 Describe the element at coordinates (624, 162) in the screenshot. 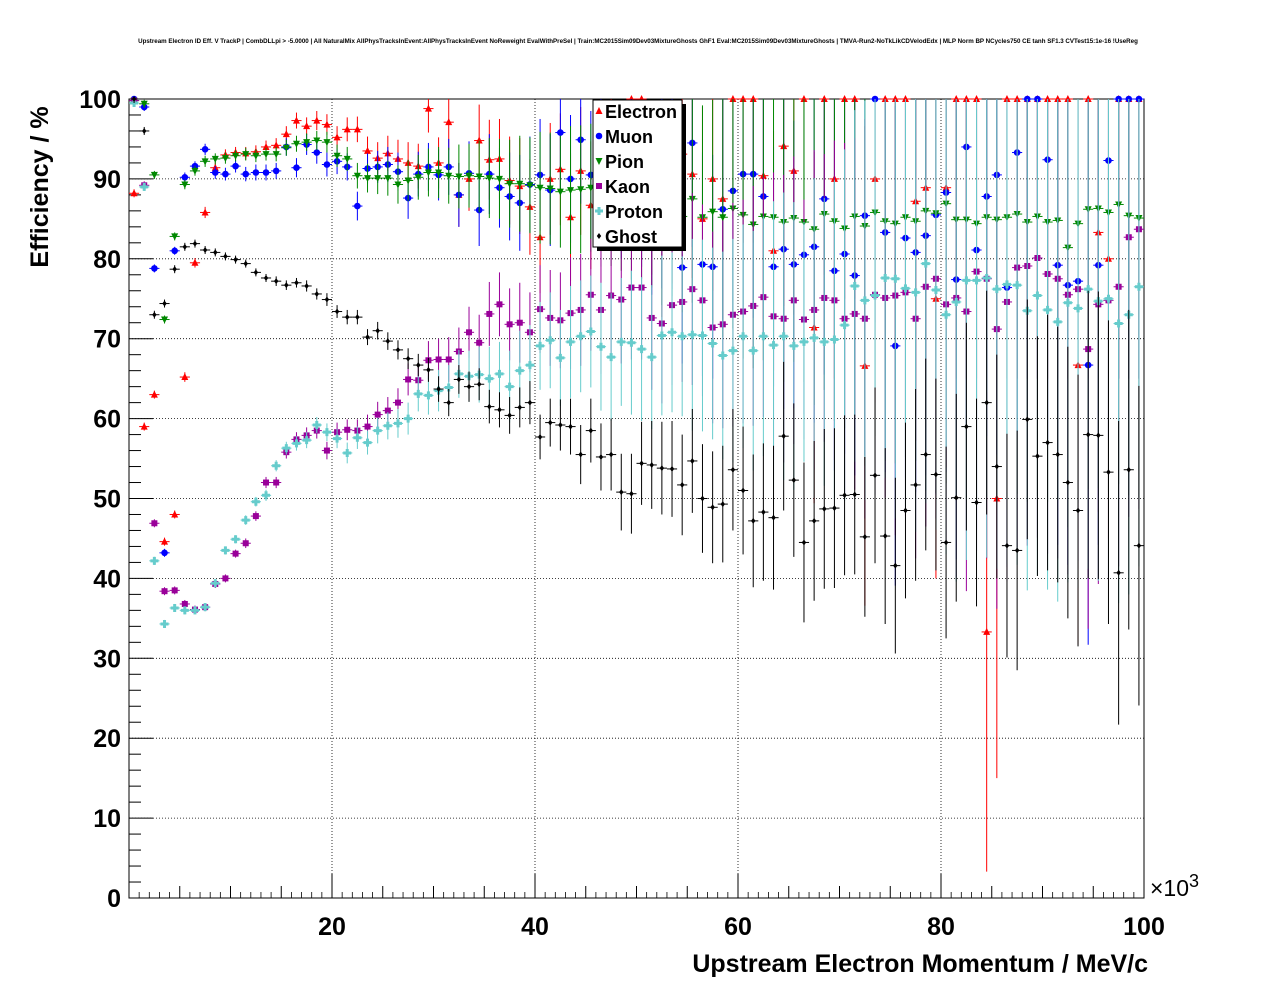

I see `legend-label: Pion` at that location.